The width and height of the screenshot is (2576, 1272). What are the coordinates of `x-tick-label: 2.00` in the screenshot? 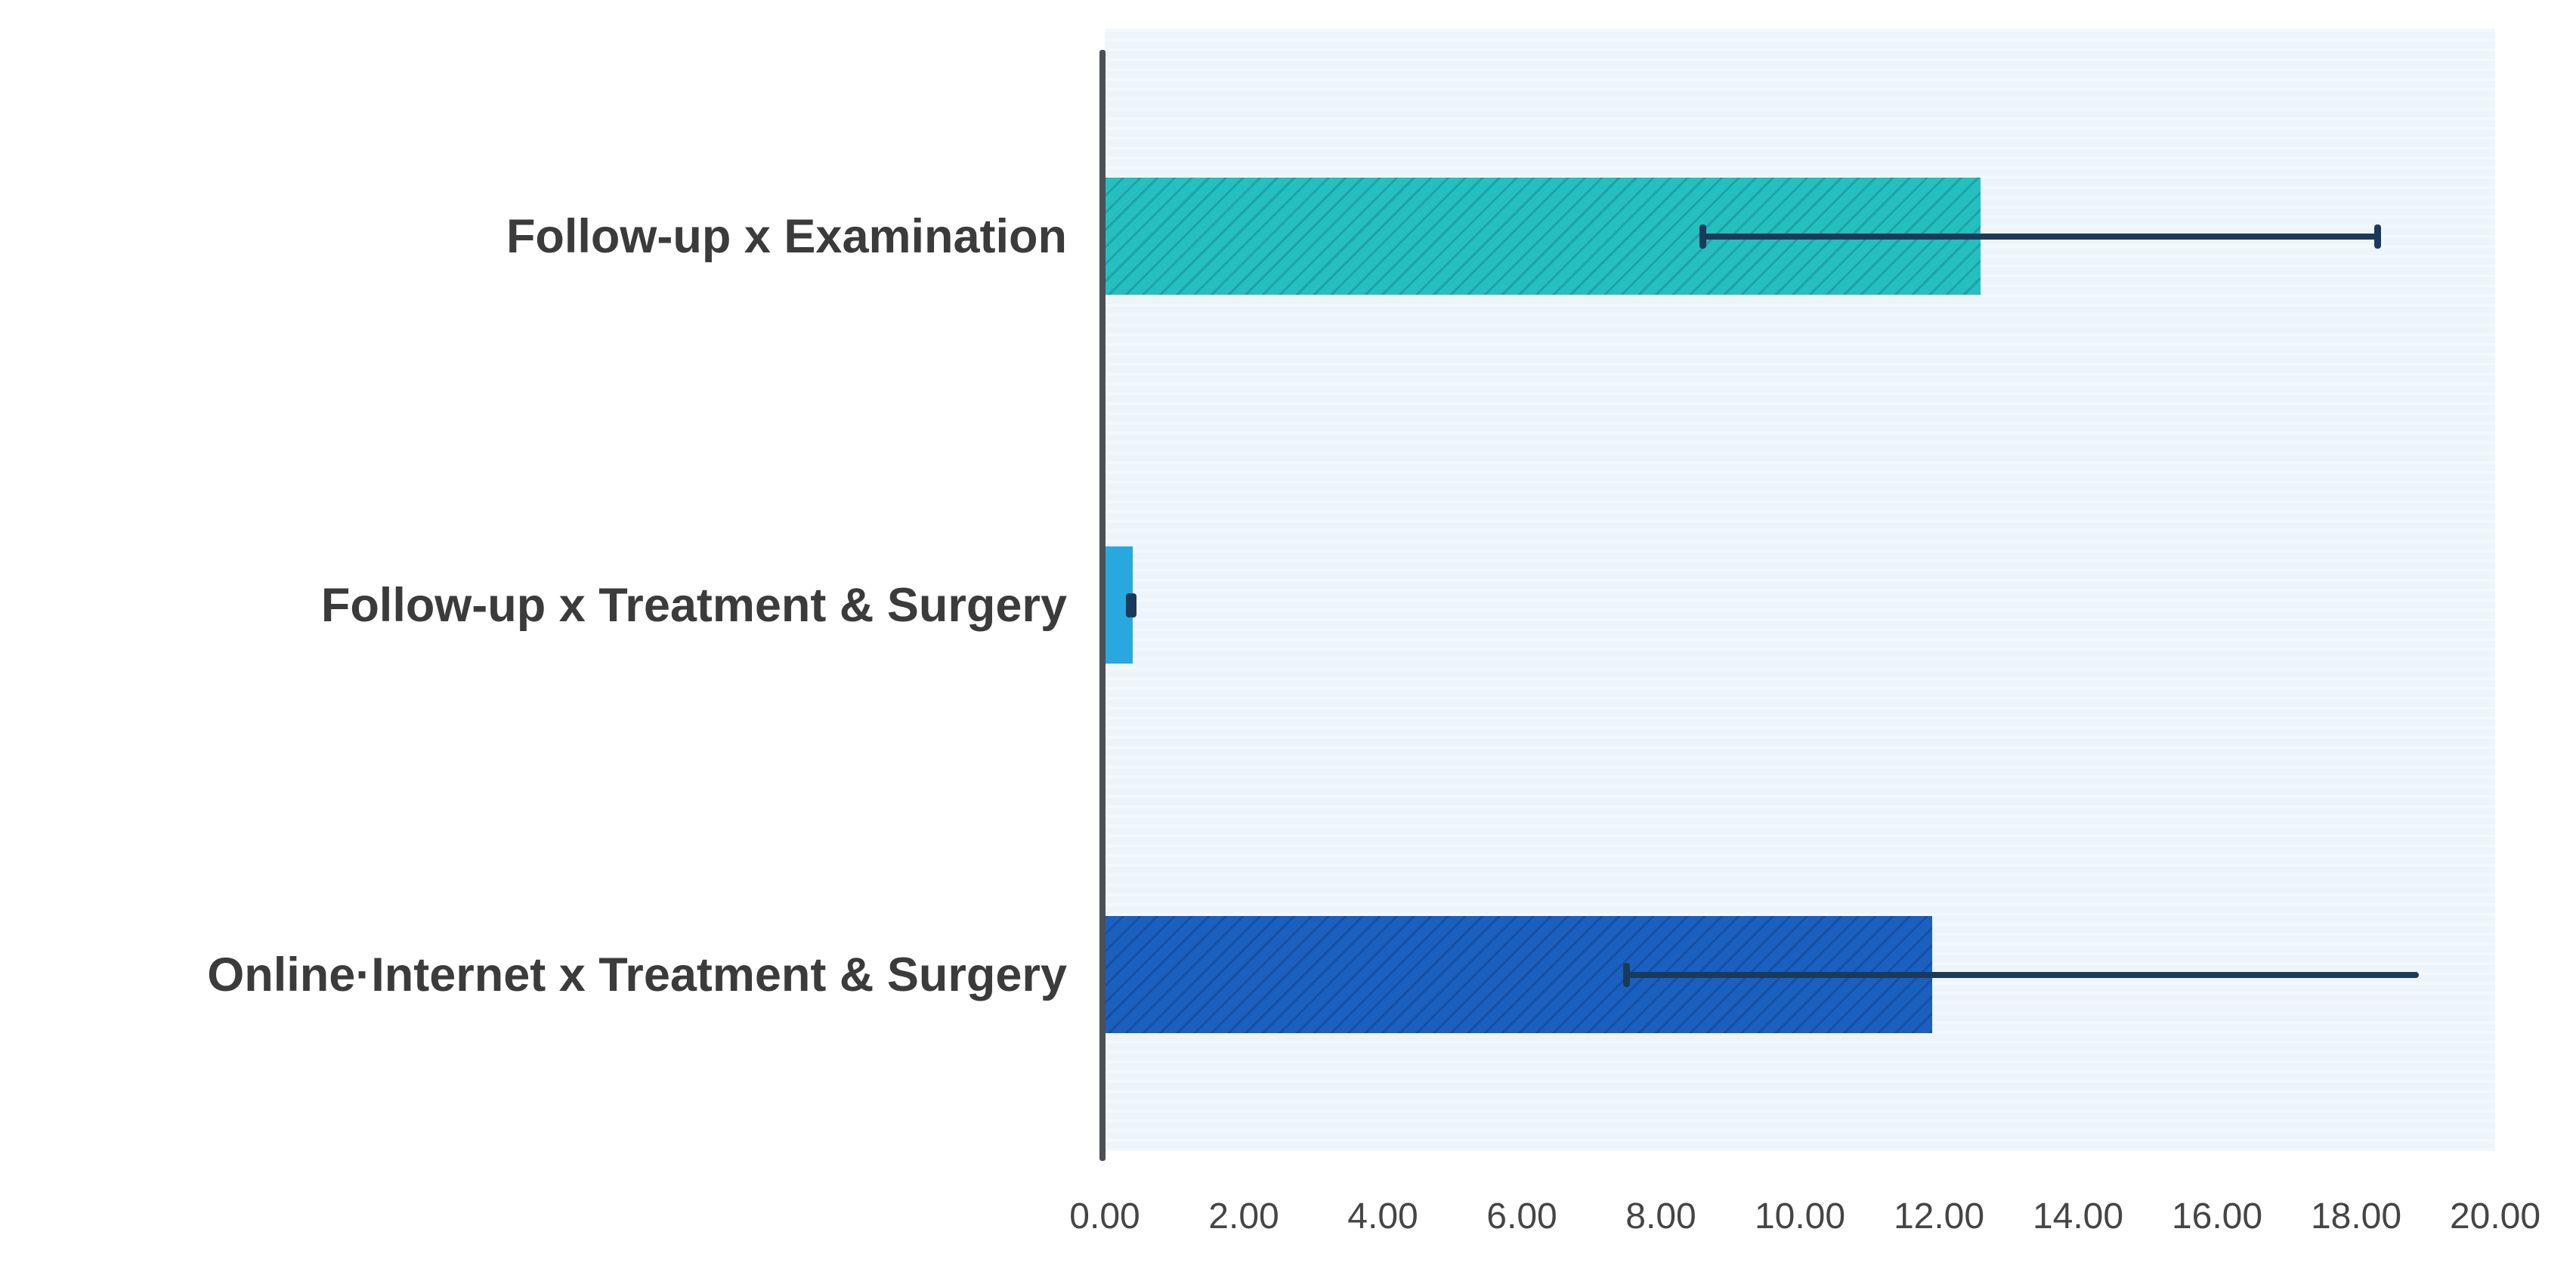 It's located at (1243, 1216).